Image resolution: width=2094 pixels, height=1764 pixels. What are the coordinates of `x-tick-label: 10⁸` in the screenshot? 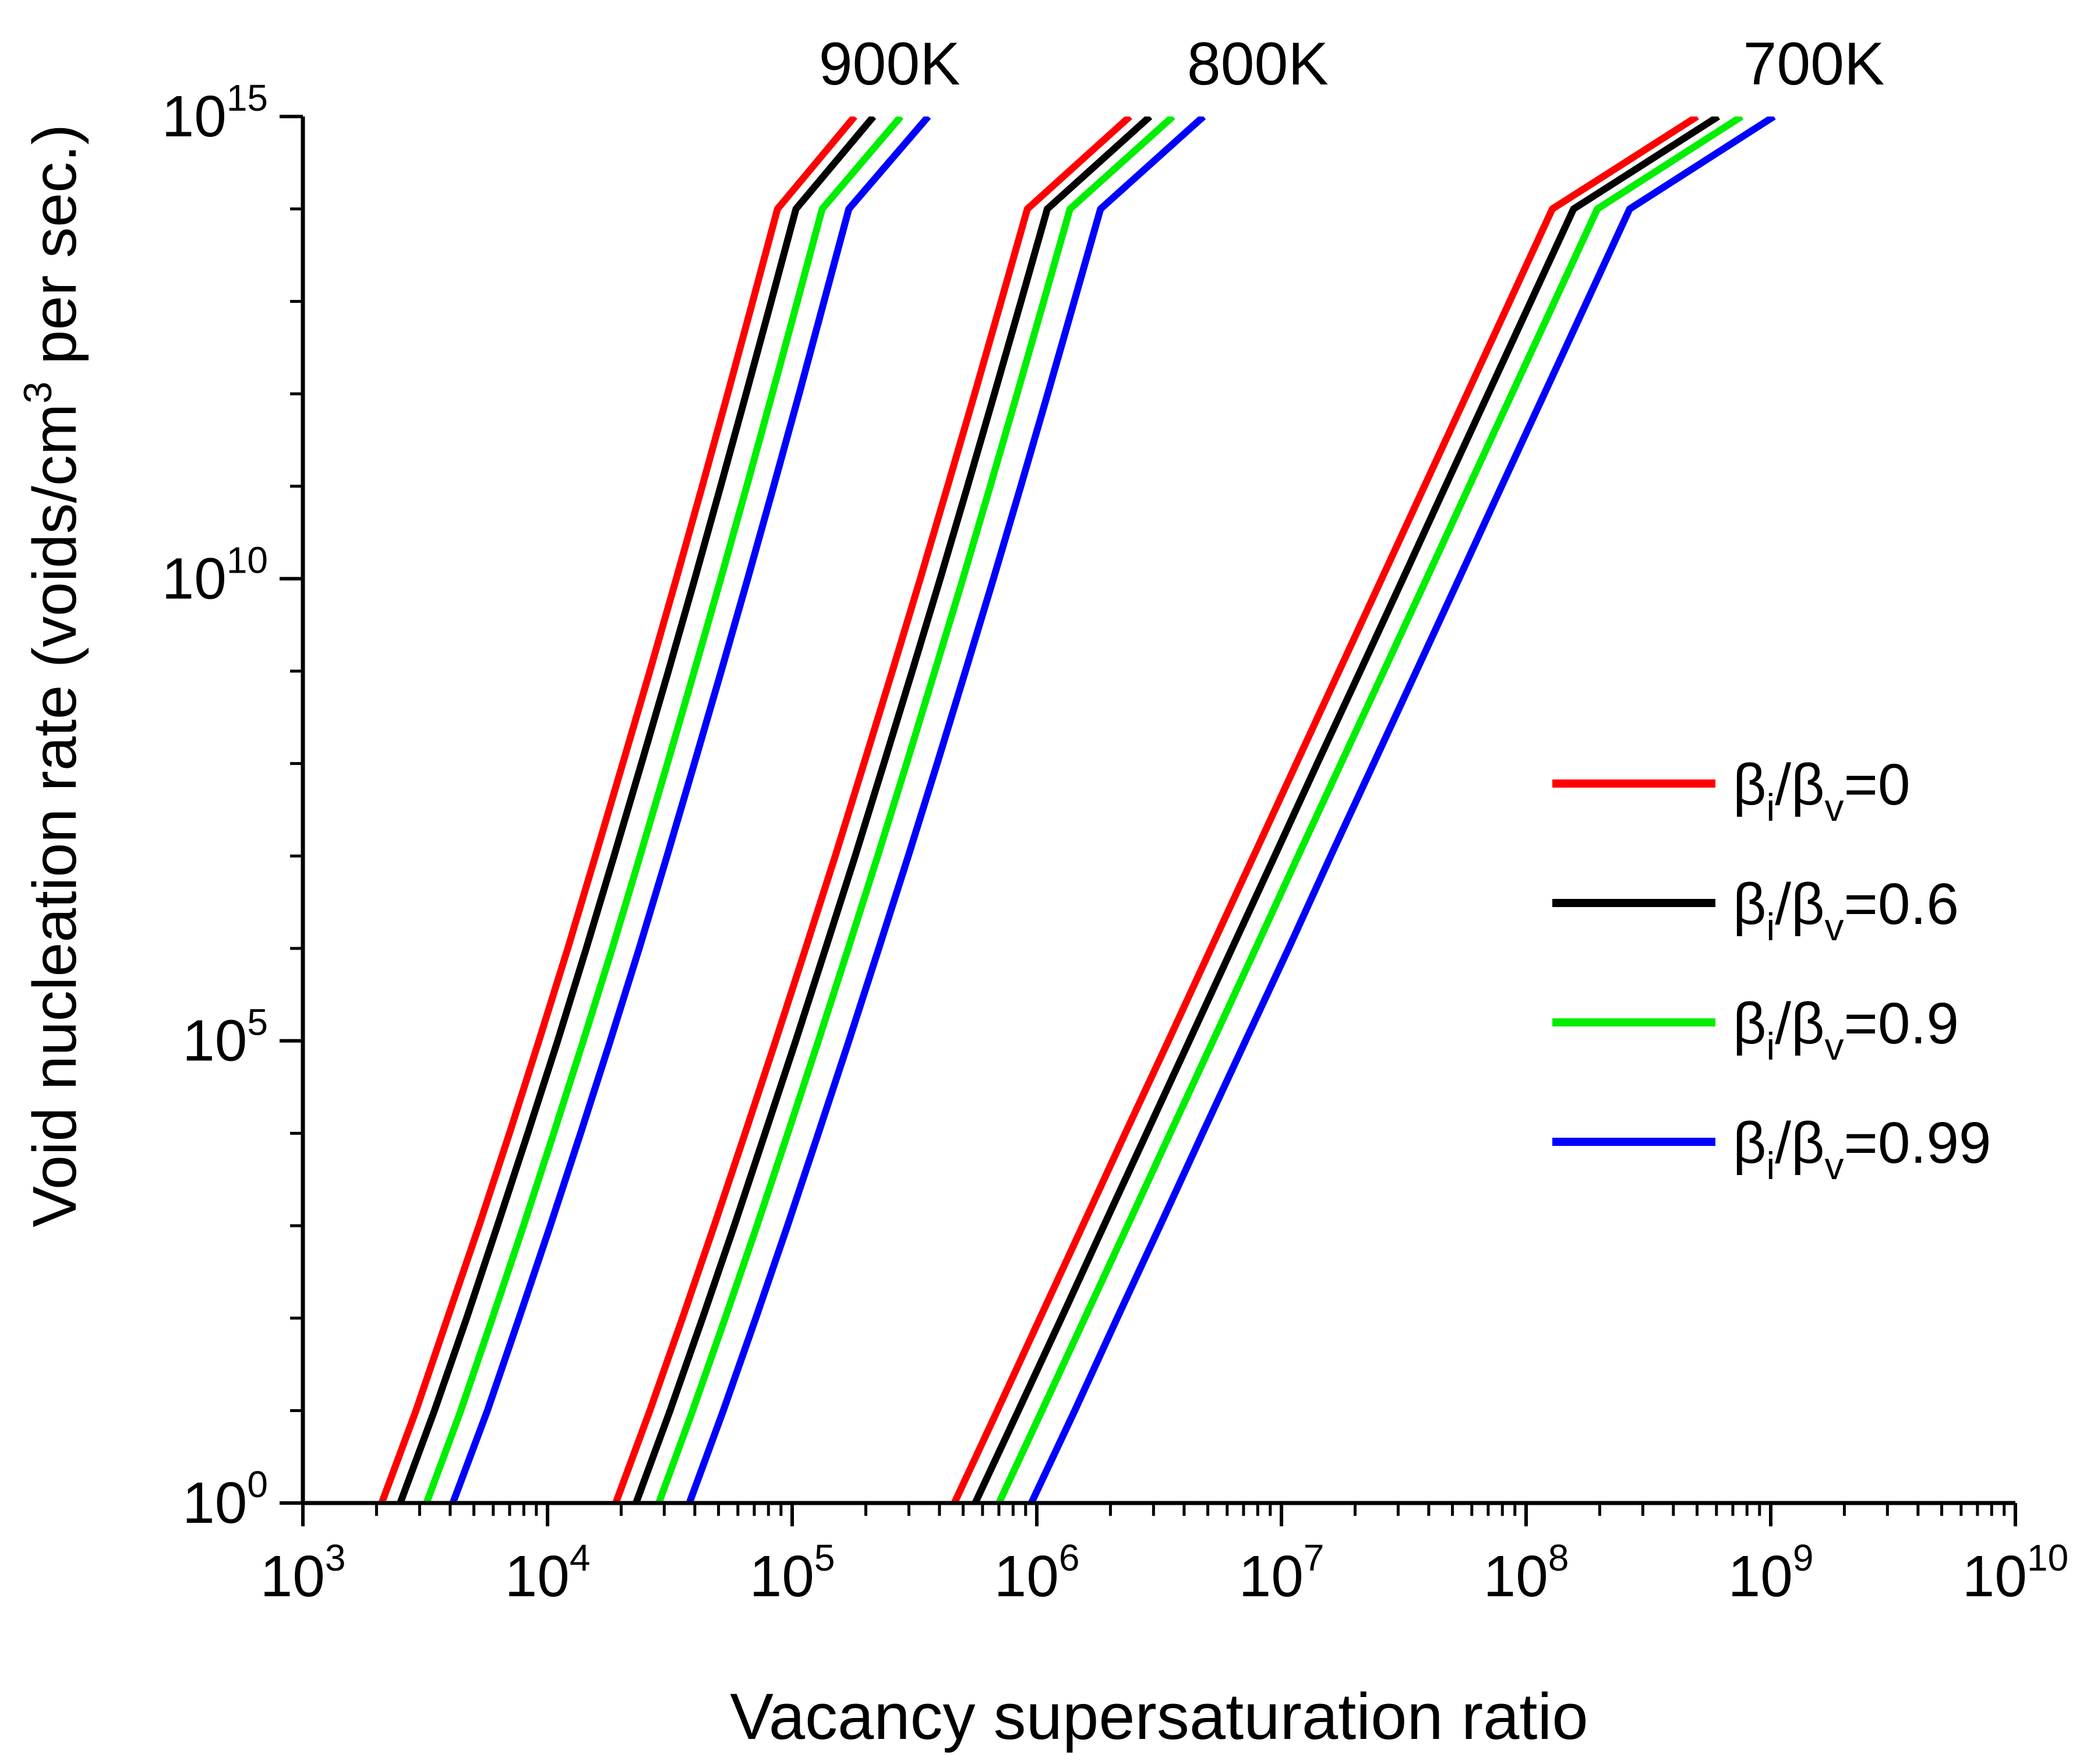 It's located at (1527, 1573).